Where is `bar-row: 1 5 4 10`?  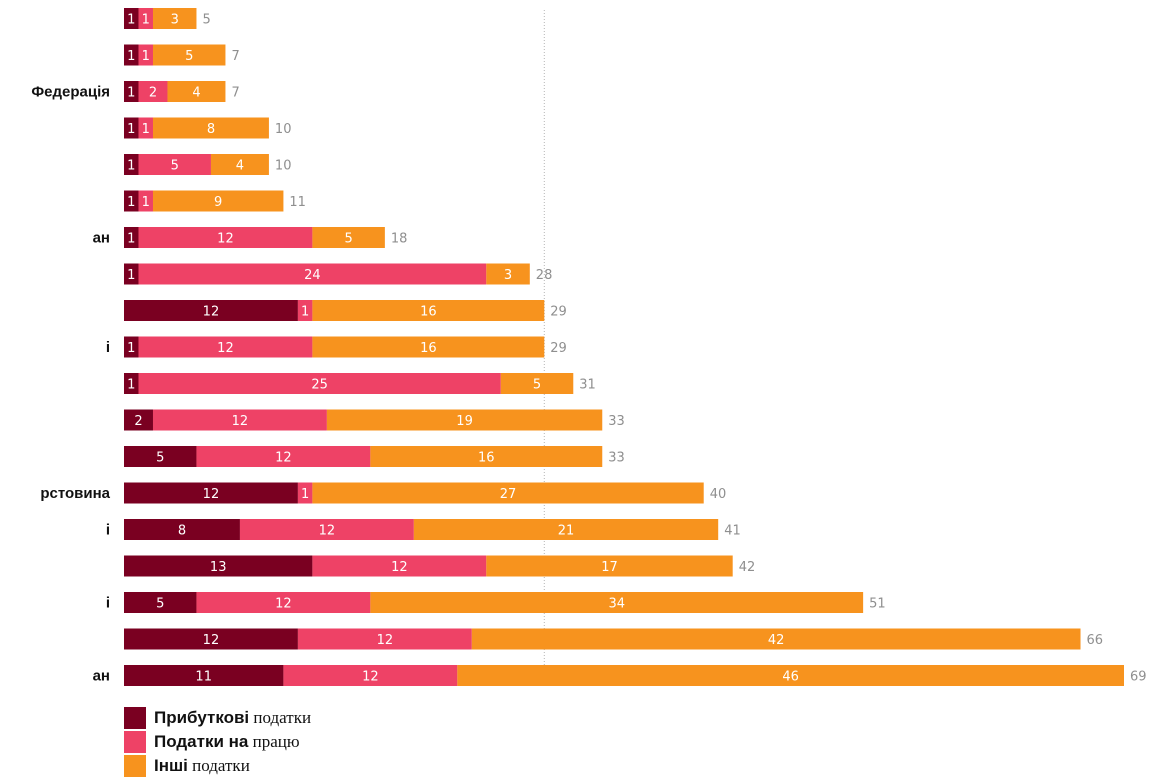 bar-row: 1 5 4 10 is located at coordinates (207, 164).